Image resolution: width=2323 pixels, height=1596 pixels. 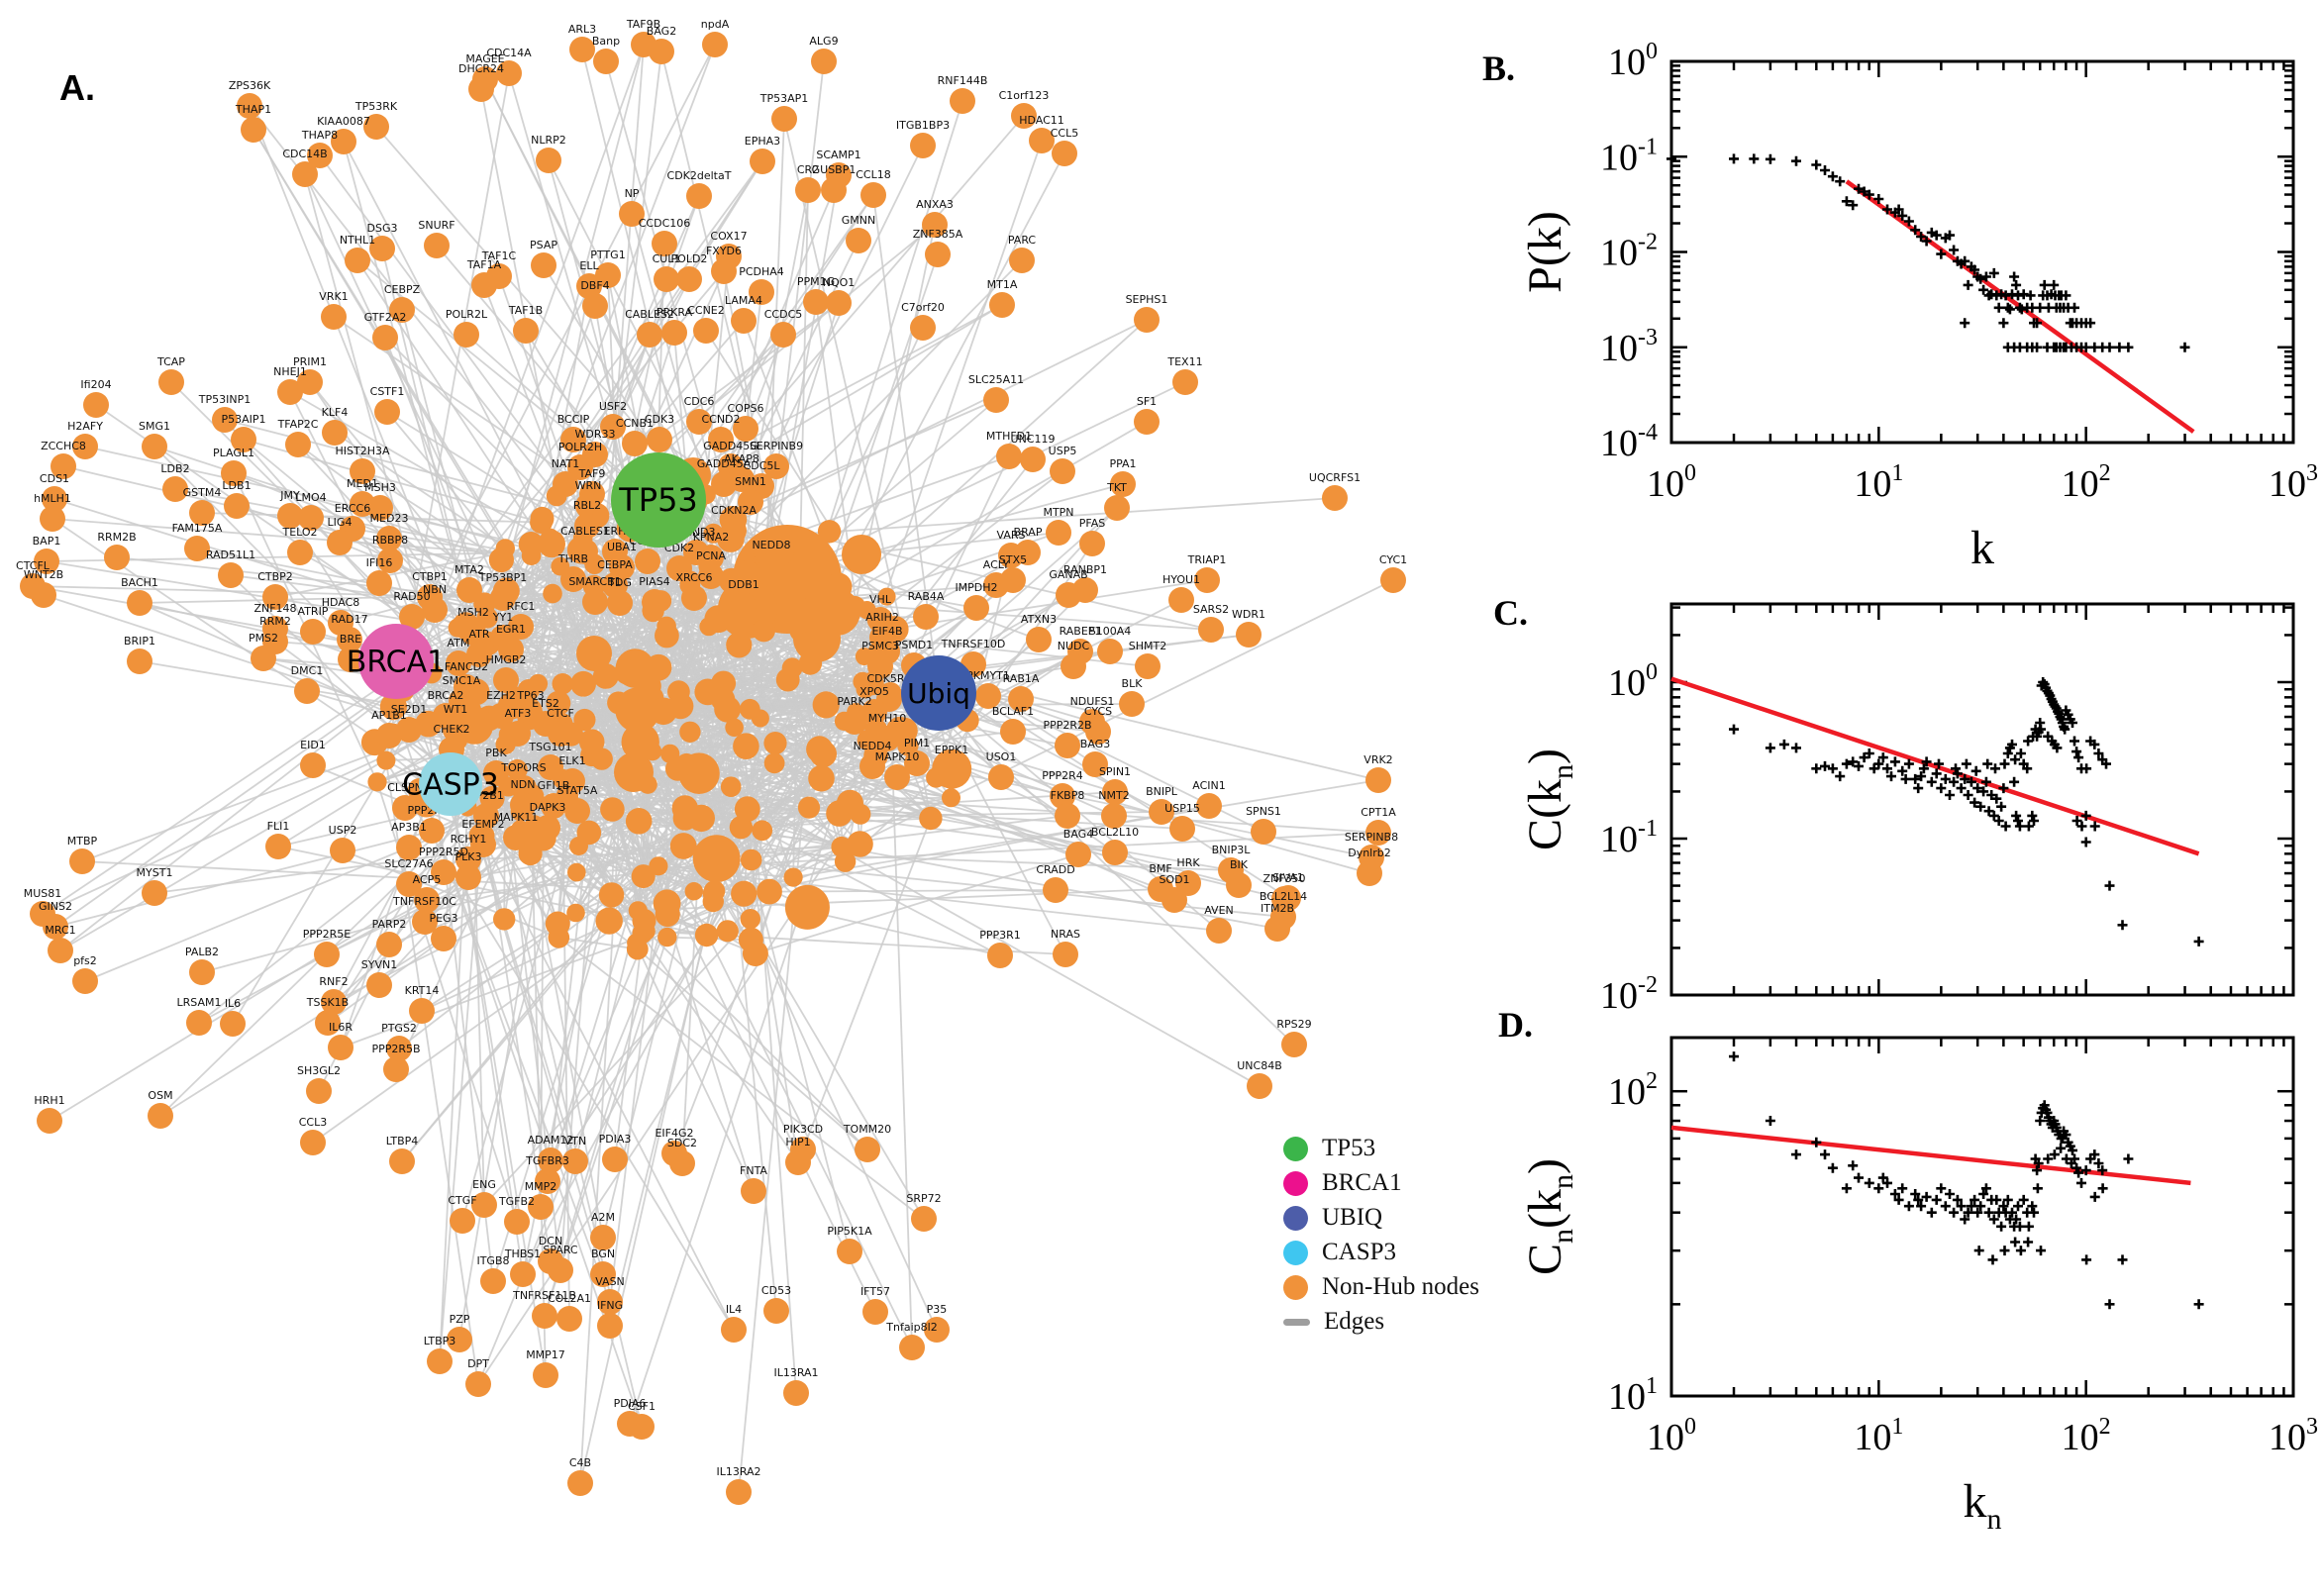 What do you see at coordinates (881, 599) in the screenshot?
I see `network-node-label: VHL` at bounding box center [881, 599].